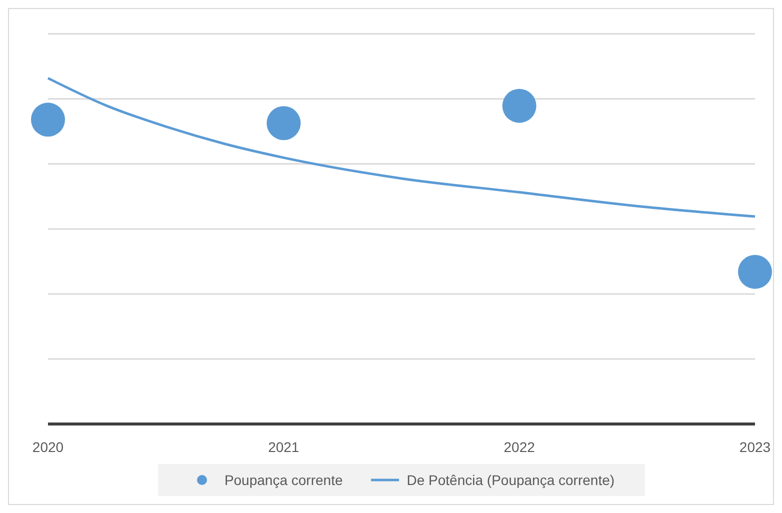 The height and width of the screenshot is (513, 782). I want to click on x-tick-label: 2022, so click(520, 446).